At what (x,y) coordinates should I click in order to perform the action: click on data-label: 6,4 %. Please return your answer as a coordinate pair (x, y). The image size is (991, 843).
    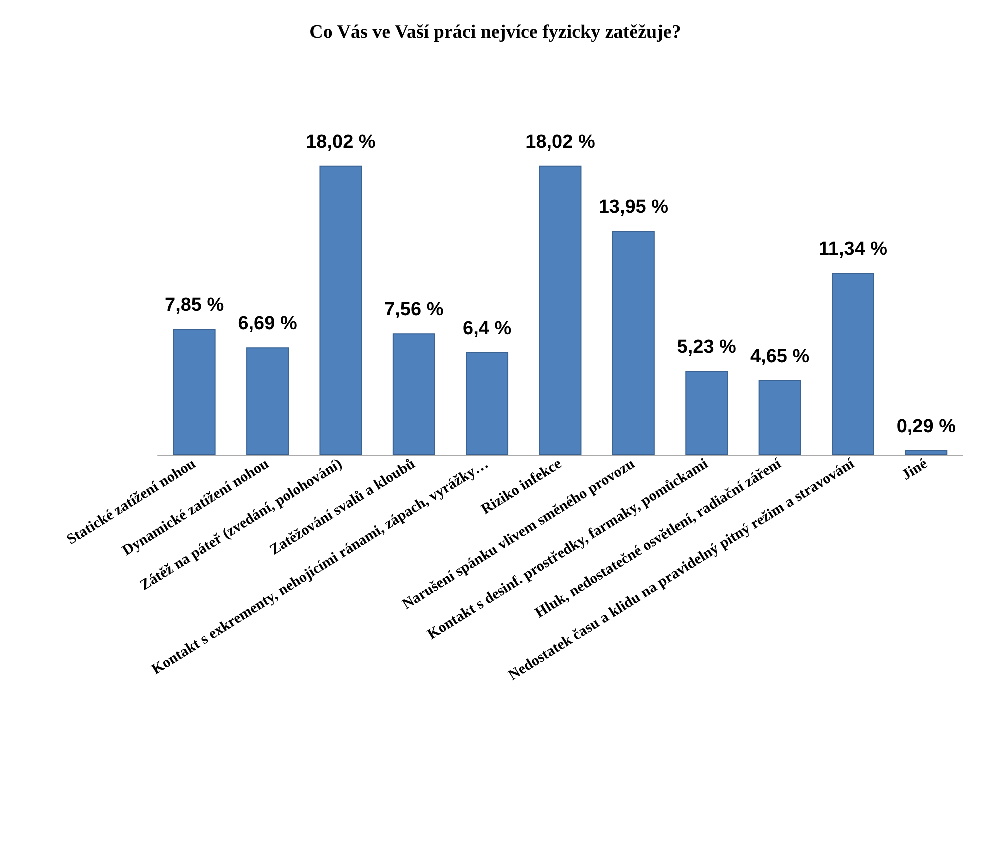
    Looking at the image, I should click on (487, 329).